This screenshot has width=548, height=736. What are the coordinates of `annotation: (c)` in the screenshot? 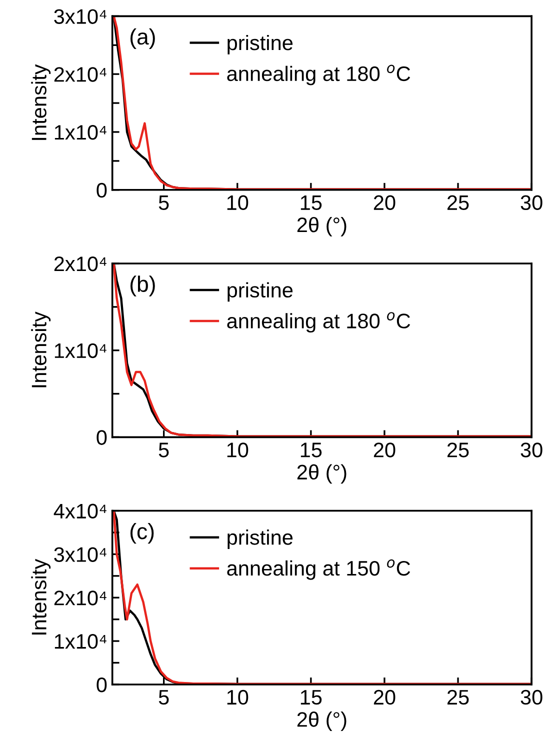 It's located at (142, 533).